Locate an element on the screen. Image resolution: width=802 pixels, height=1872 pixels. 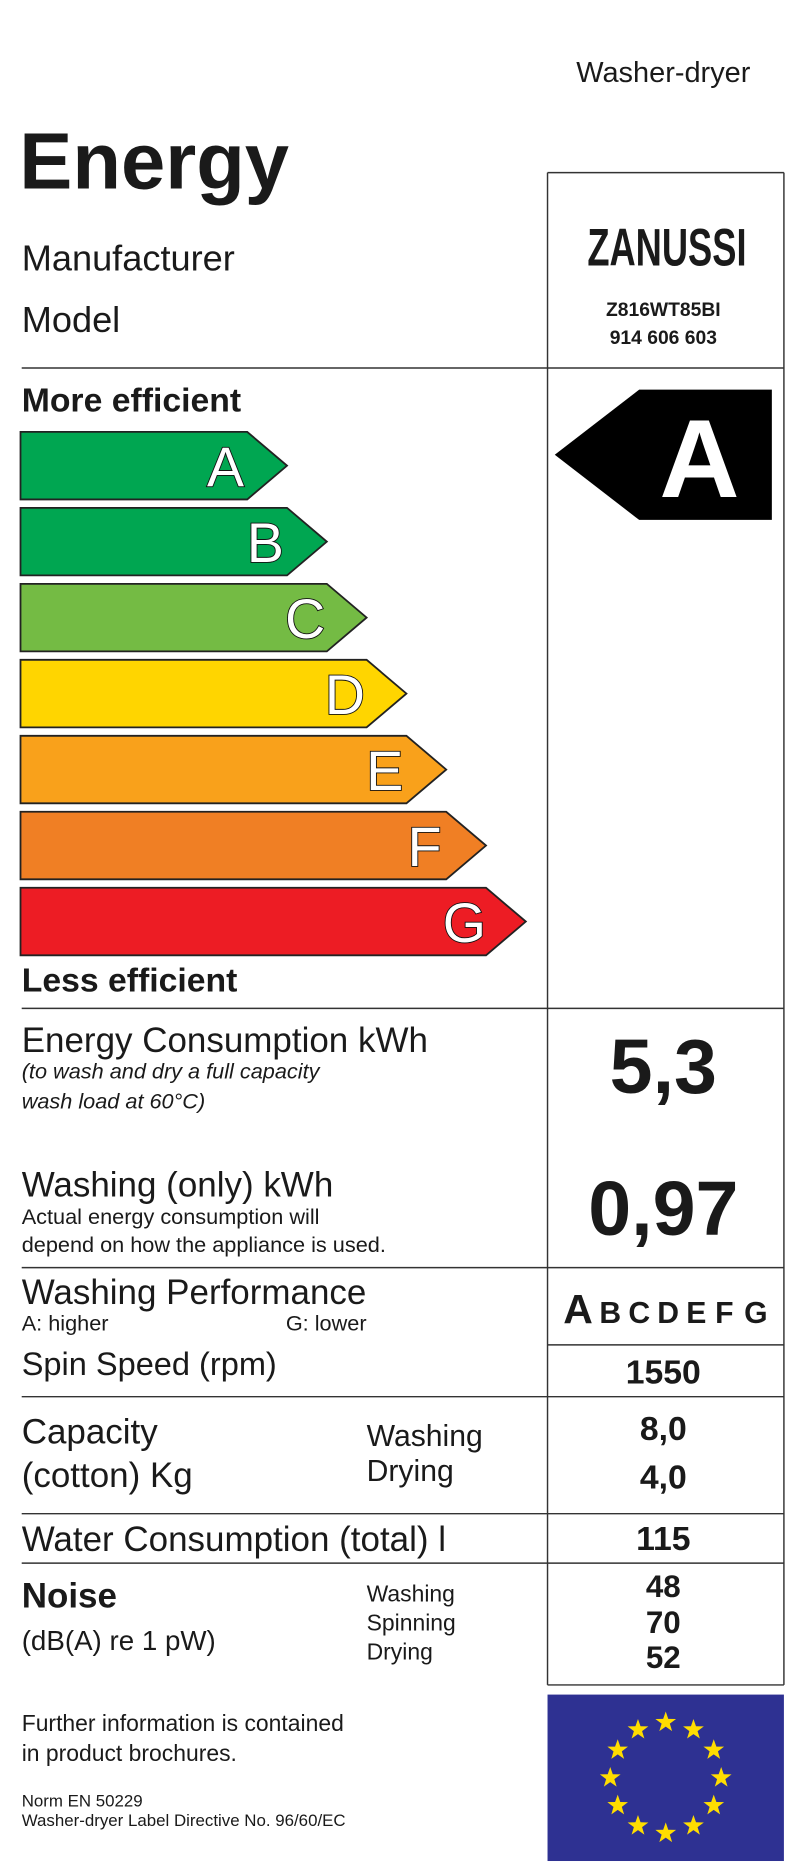
energy-label-text: Energy Consumption kWh is located at coordinates (225, 1040).